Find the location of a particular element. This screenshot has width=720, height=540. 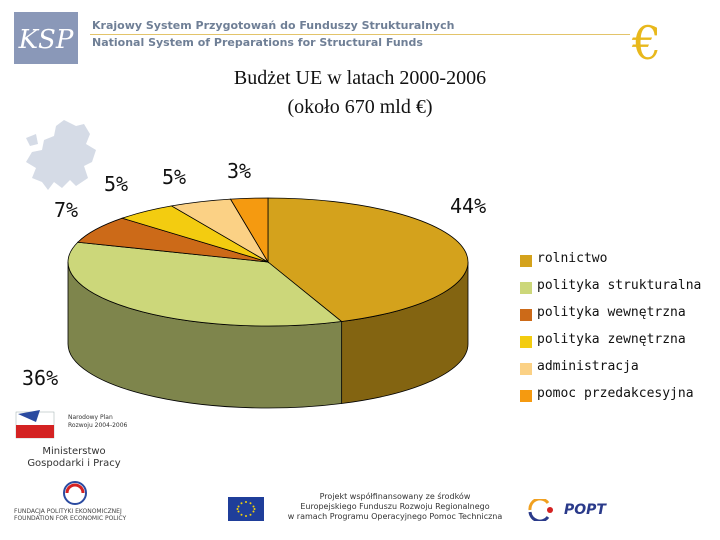

popt-wordmark: POPT is located at coordinates (585, 510).